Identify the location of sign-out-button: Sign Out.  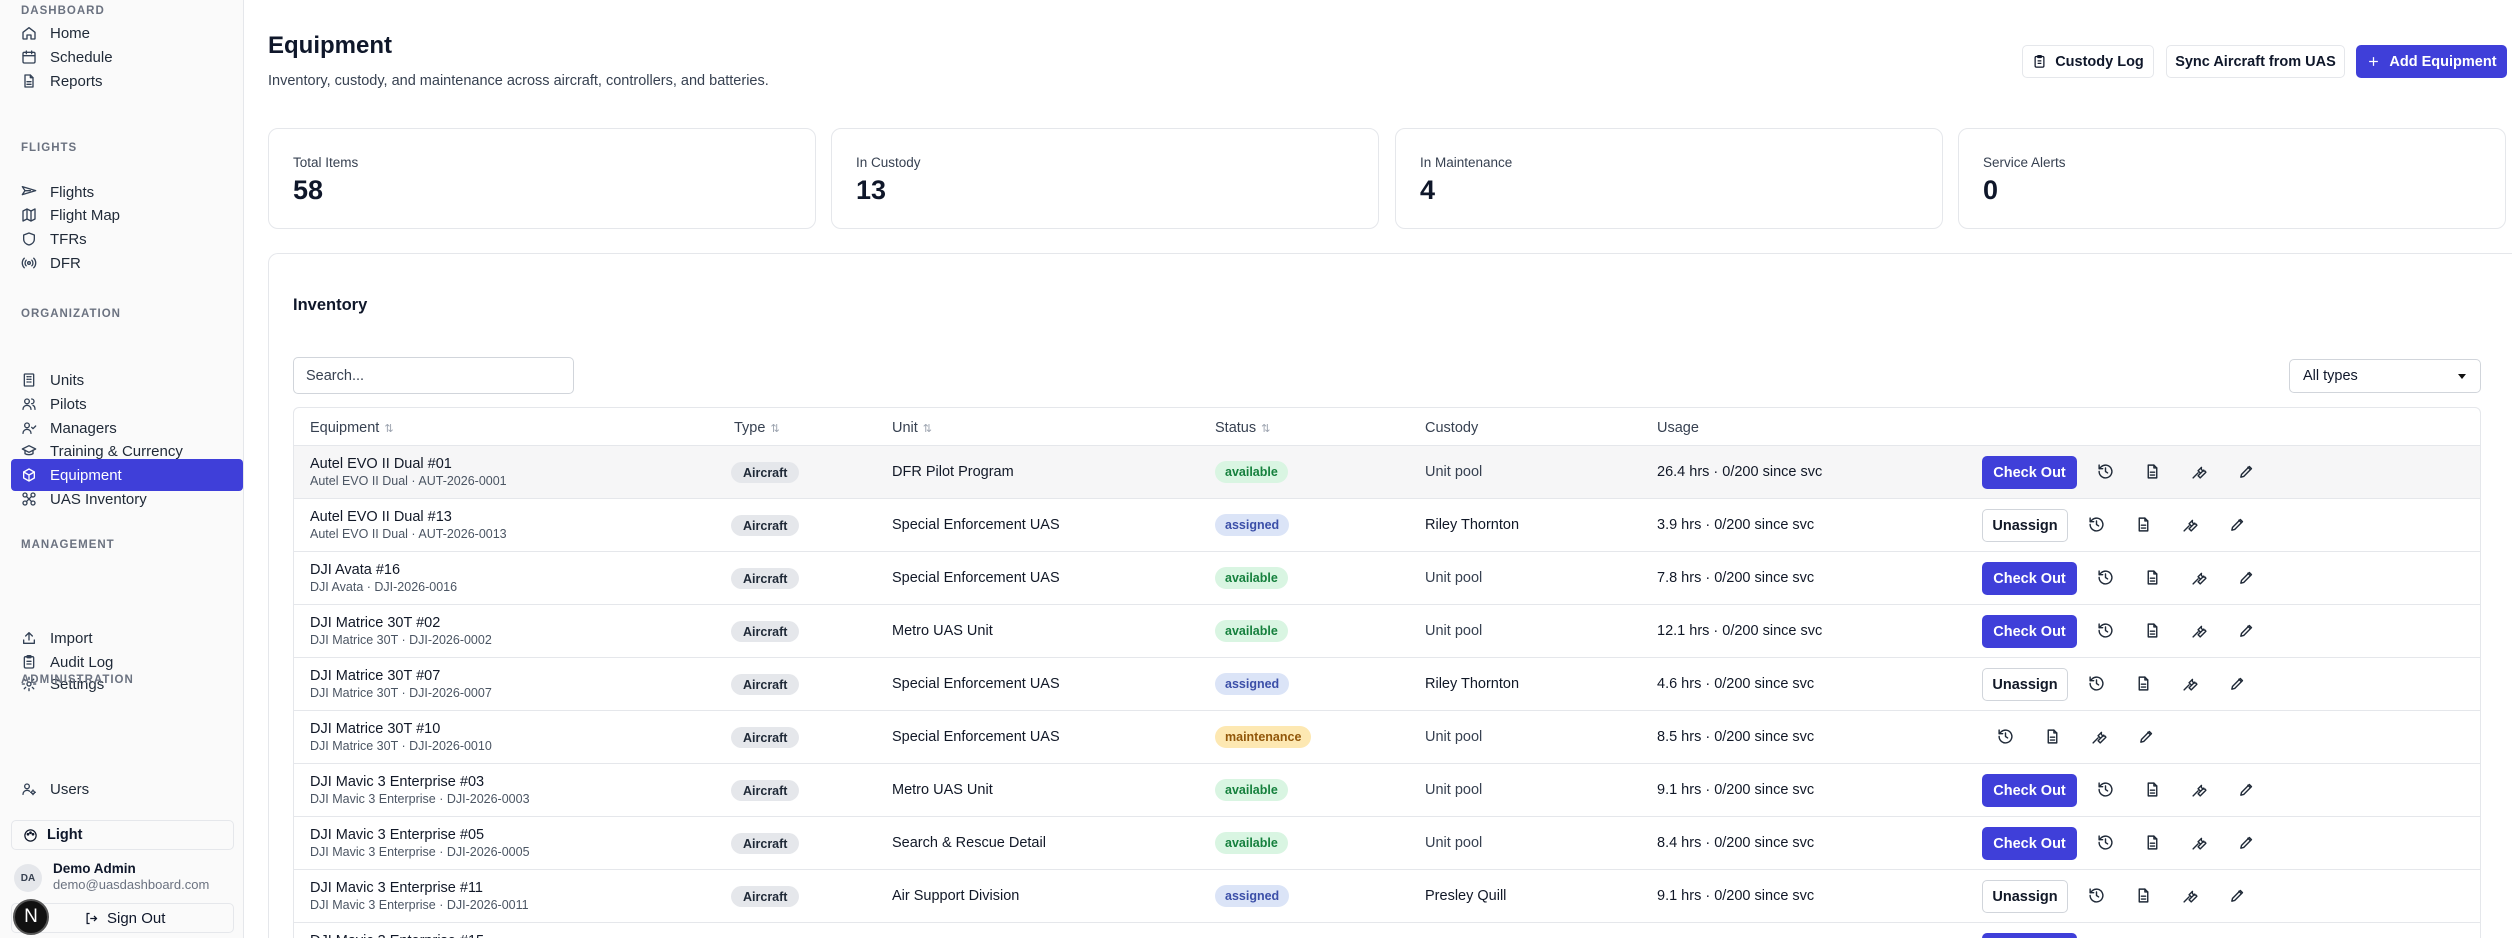
(122, 918).